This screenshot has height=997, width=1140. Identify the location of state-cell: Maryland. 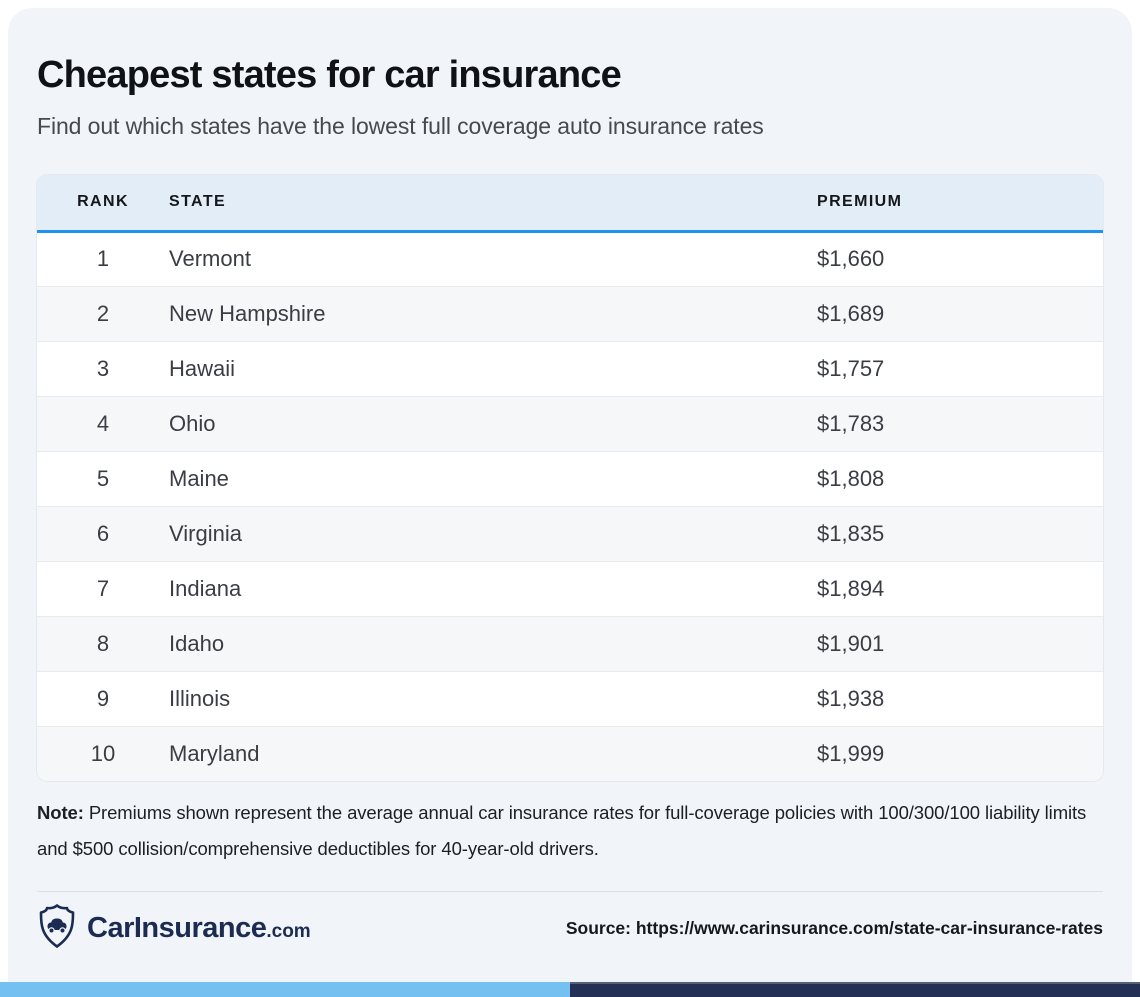
(214, 753).